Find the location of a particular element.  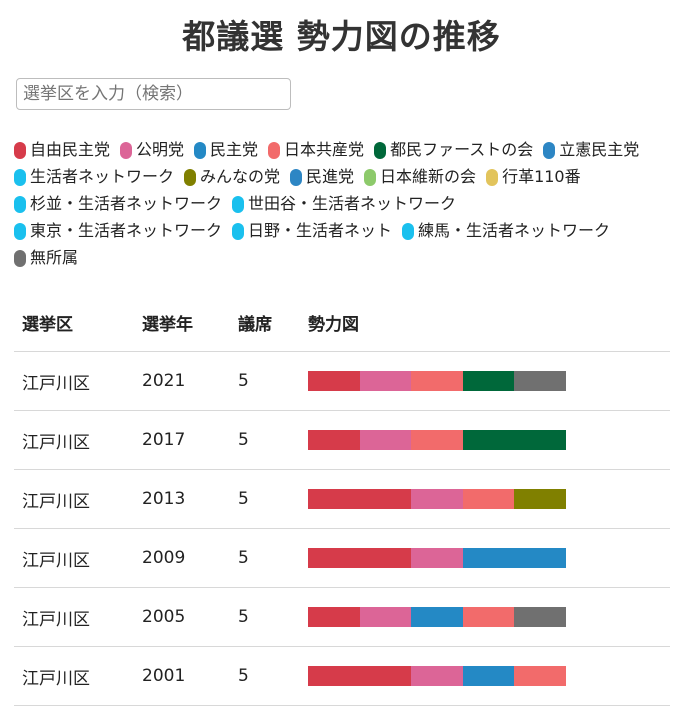

row-year: 2001 is located at coordinates (182, 676).